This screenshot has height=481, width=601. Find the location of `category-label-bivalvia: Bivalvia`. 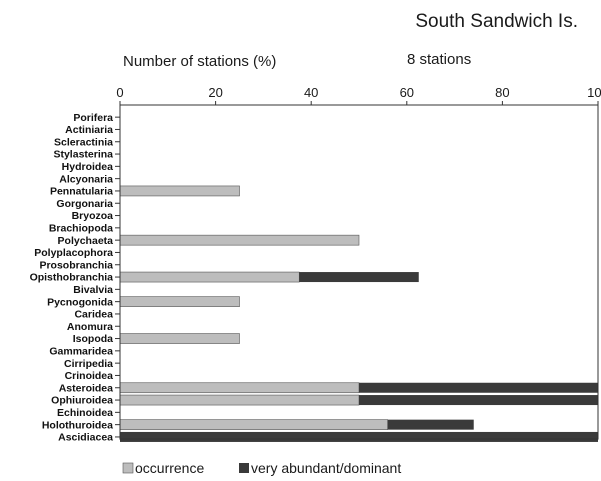

category-label-bivalvia: Bivalvia is located at coordinates (93, 290).